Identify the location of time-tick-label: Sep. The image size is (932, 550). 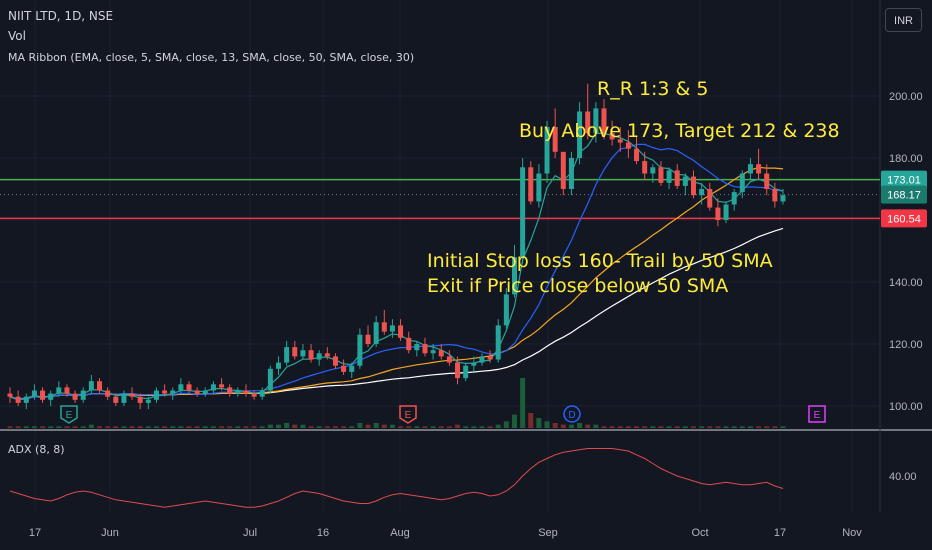
(548, 533).